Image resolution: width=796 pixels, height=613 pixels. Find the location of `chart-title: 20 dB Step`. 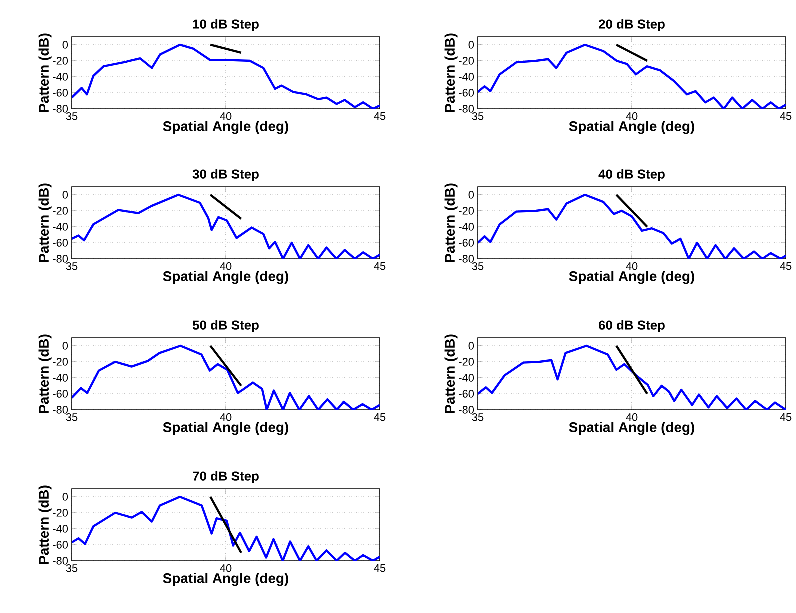

chart-title: 20 dB Step is located at coordinates (631, 25).